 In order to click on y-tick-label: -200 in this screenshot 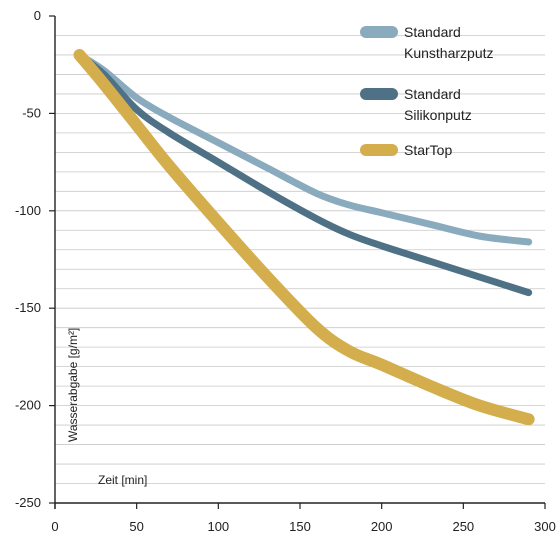, I will do `click(28, 405)`.